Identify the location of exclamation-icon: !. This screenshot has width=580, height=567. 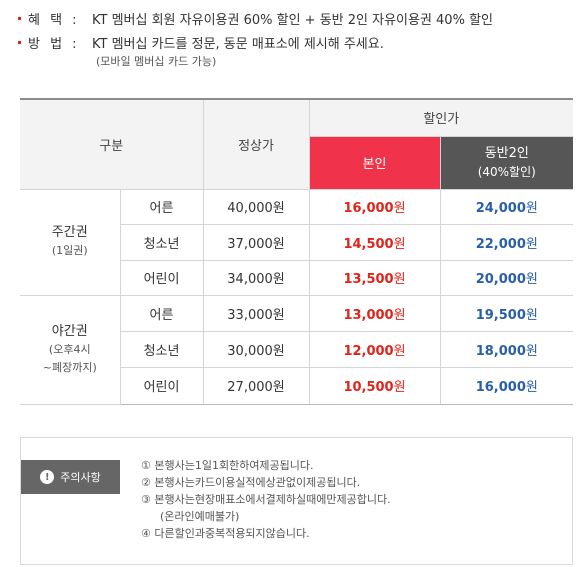
(47, 477).